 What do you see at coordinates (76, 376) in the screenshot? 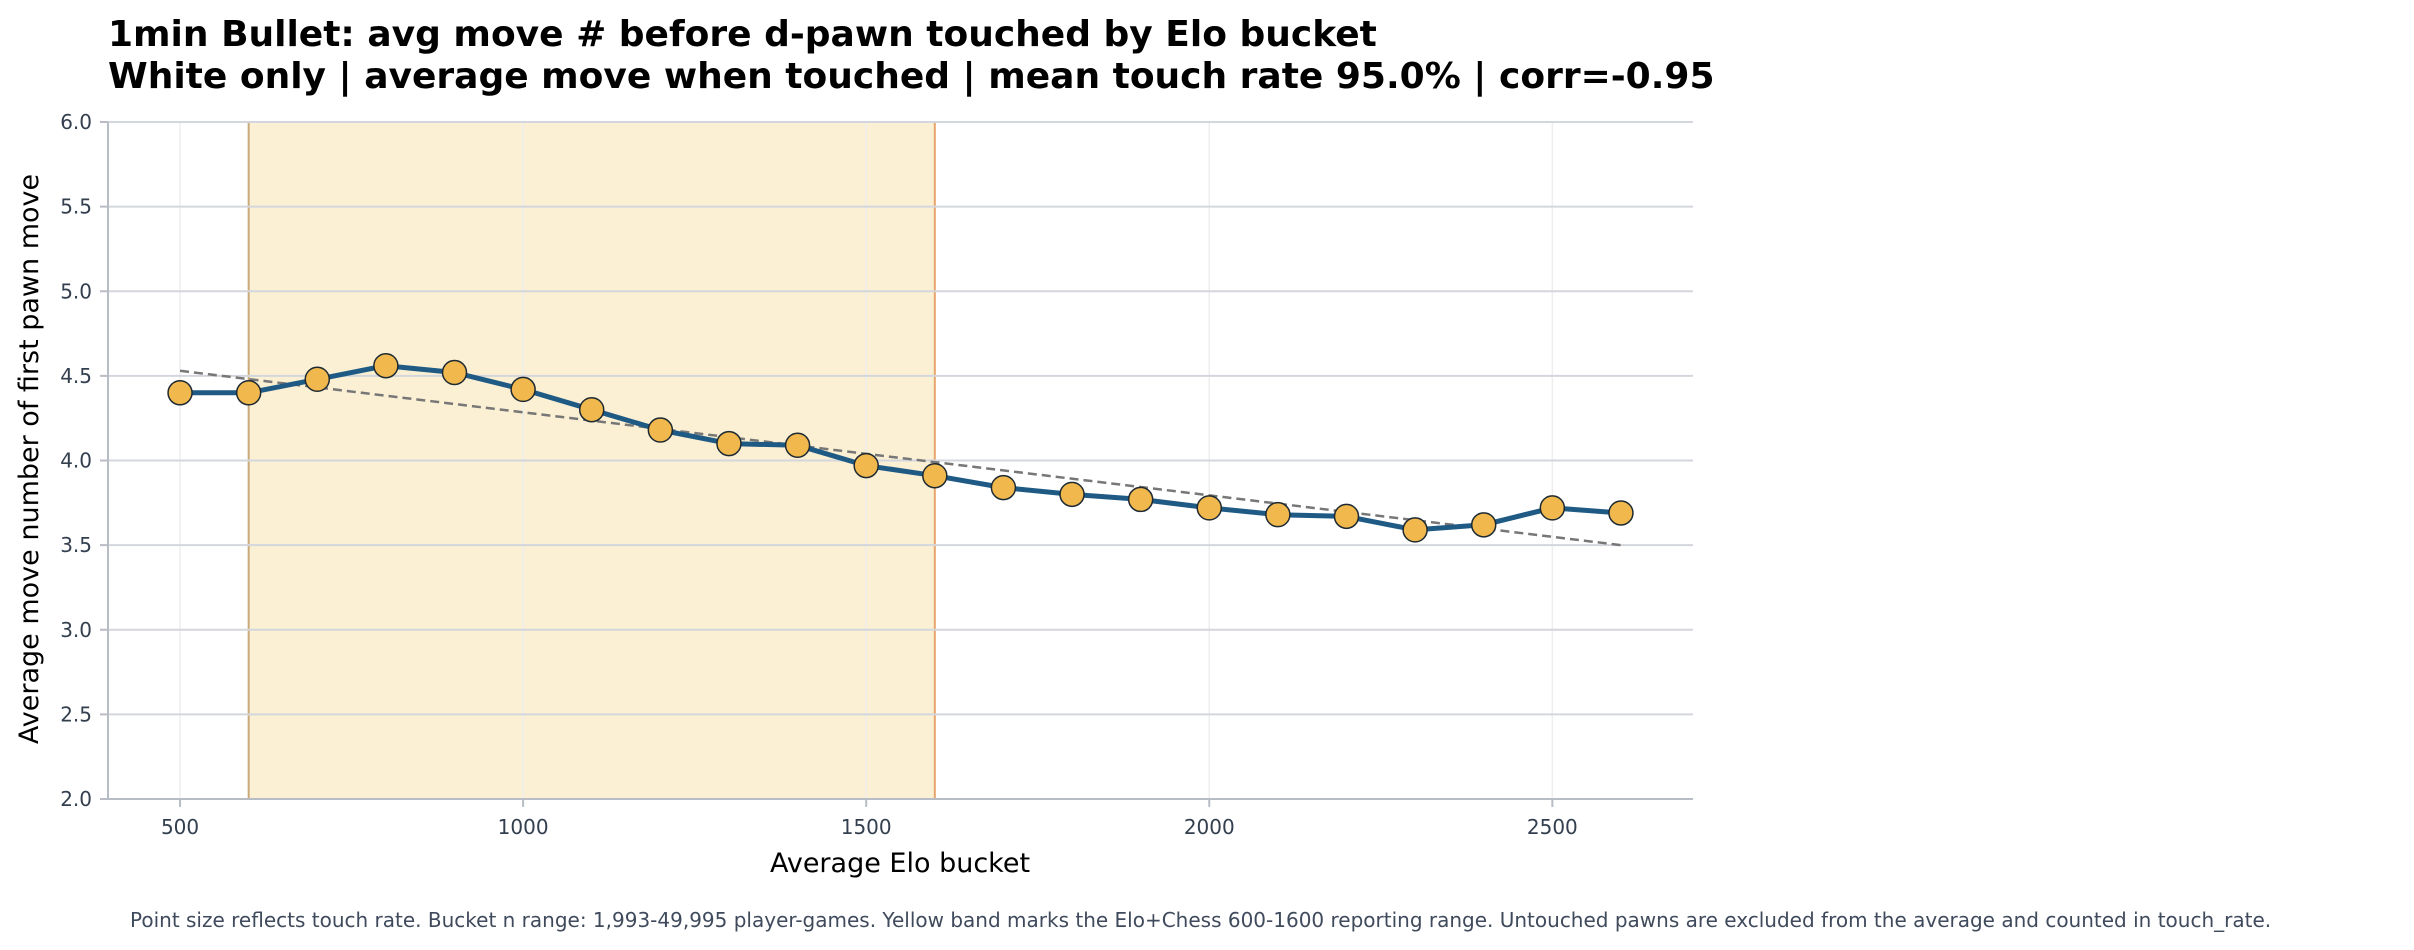
I see `y-tick-label: 4.5` at bounding box center [76, 376].